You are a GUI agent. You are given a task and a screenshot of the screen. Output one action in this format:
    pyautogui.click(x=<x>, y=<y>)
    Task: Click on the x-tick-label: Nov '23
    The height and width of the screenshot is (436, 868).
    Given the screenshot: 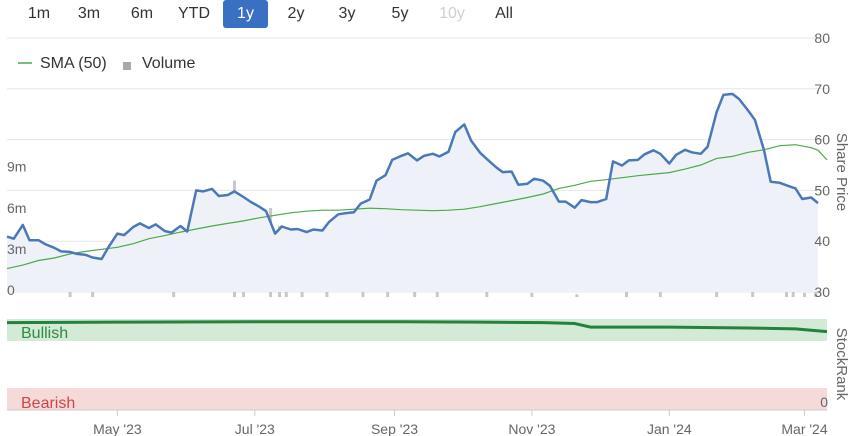 What is the action you would take?
    pyautogui.click(x=531, y=428)
    